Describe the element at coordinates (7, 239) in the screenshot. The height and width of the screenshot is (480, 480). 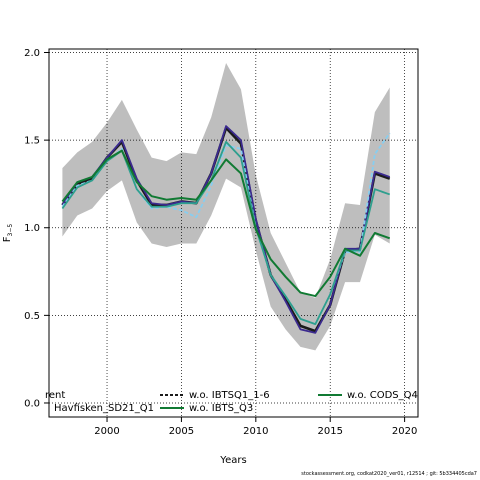
I see `y-axis-title-main: F` at that location.